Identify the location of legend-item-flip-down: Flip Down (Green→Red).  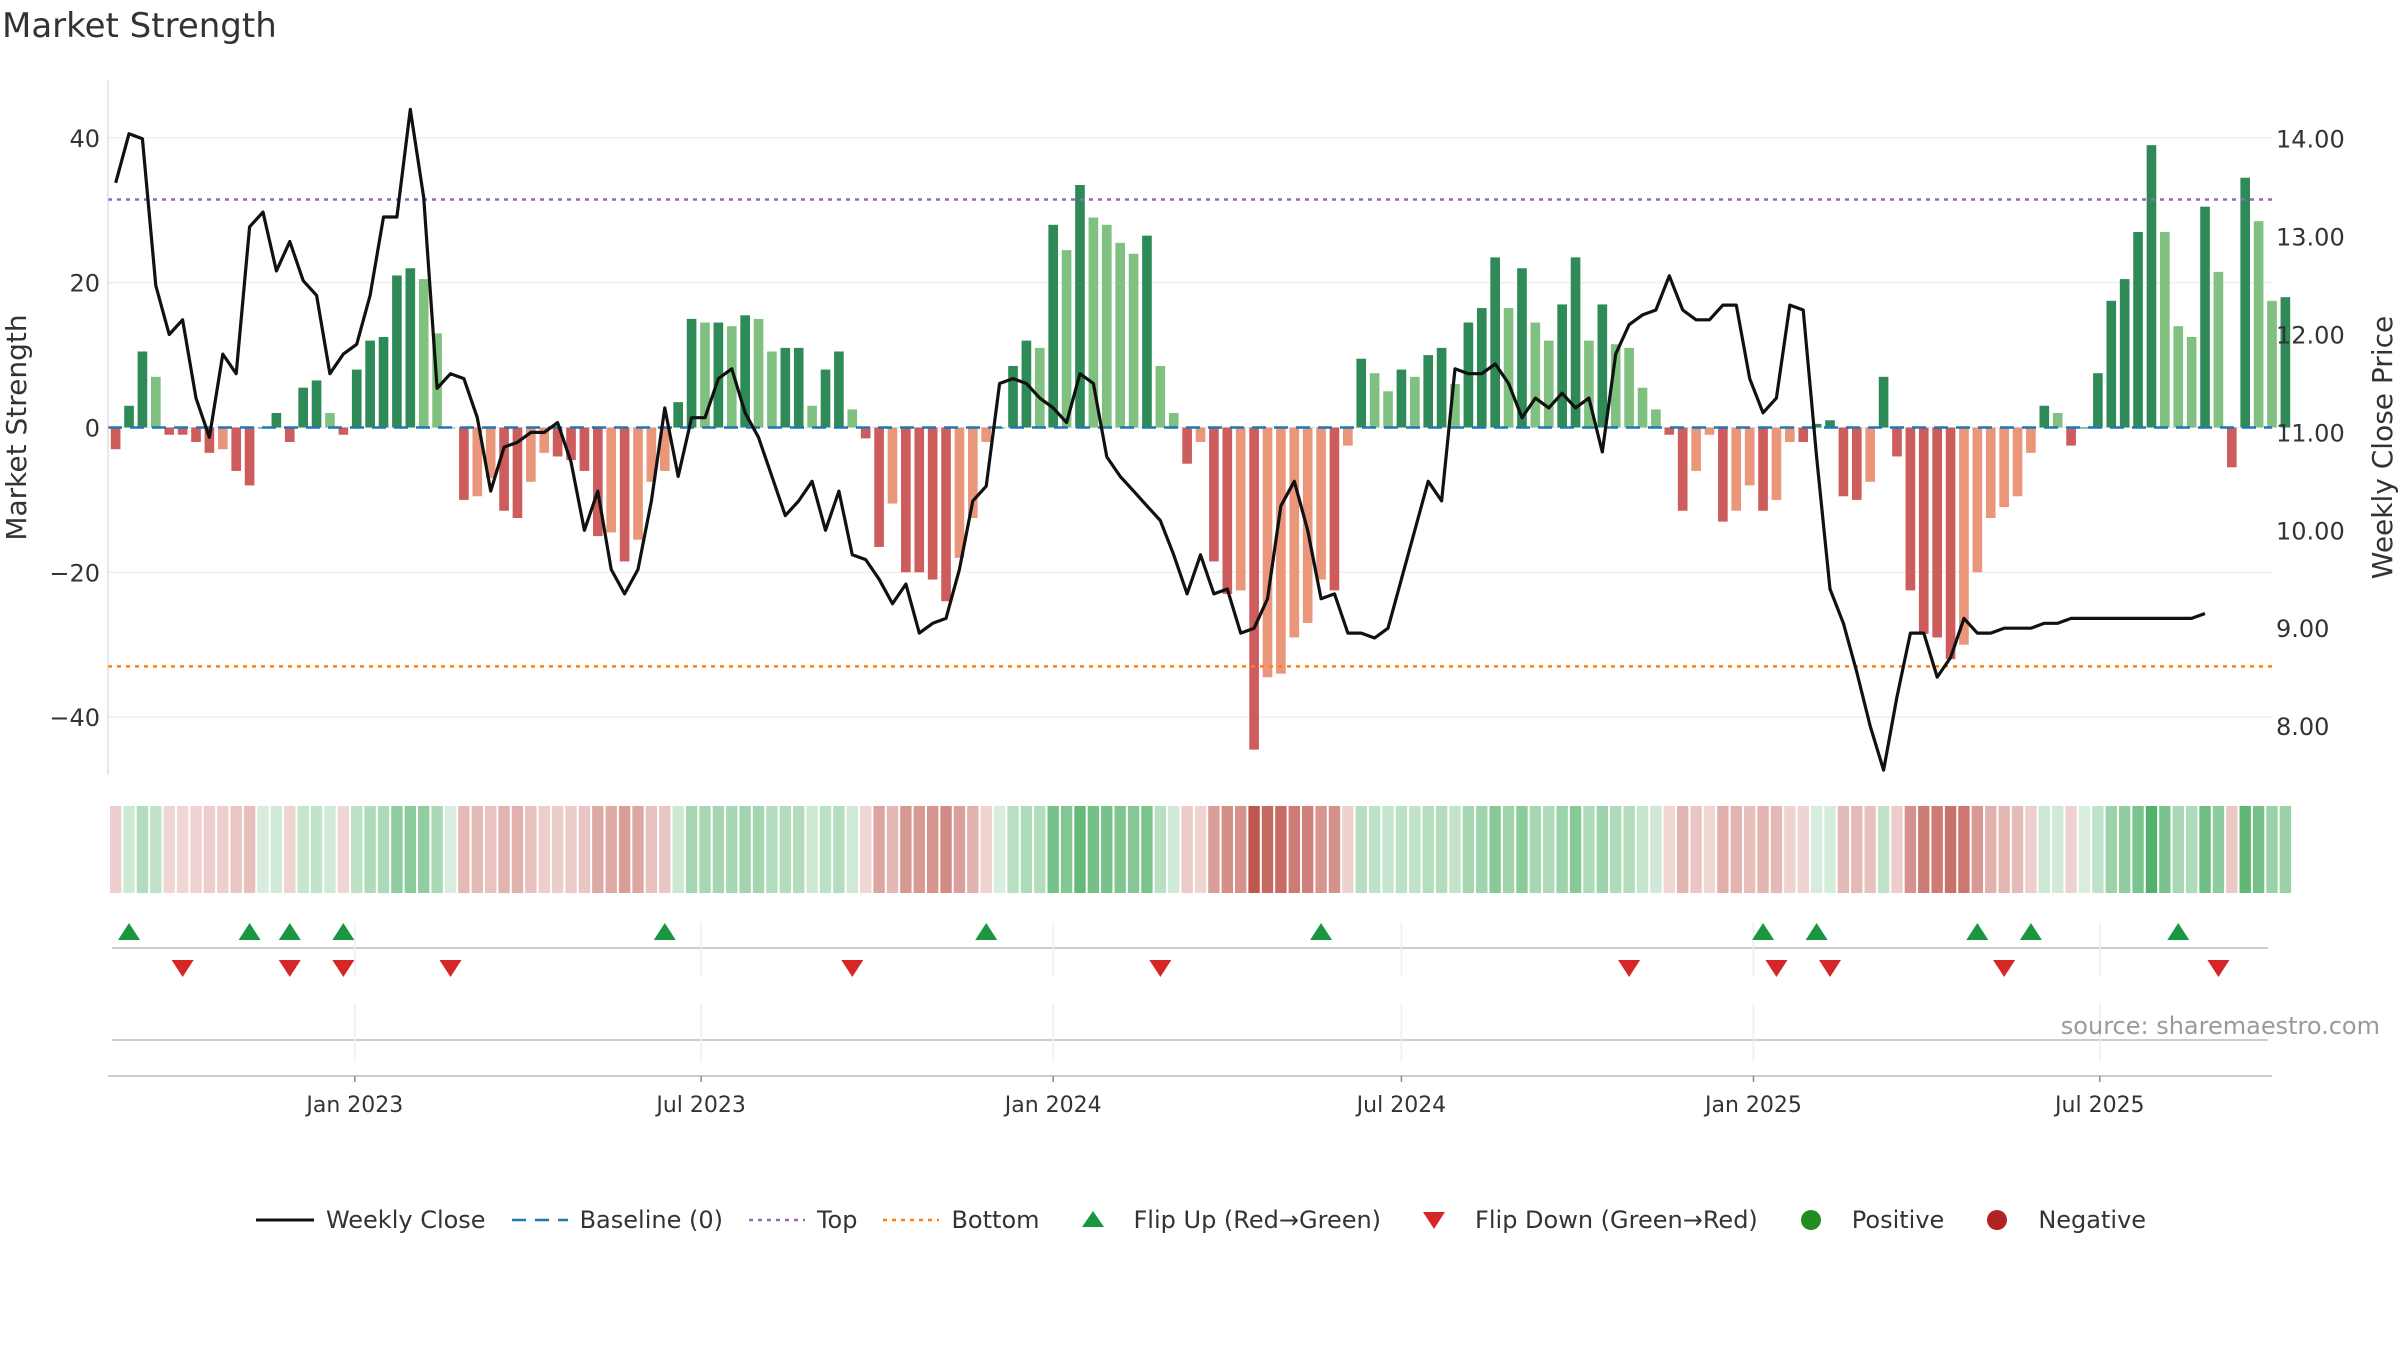
(1580, 1220).